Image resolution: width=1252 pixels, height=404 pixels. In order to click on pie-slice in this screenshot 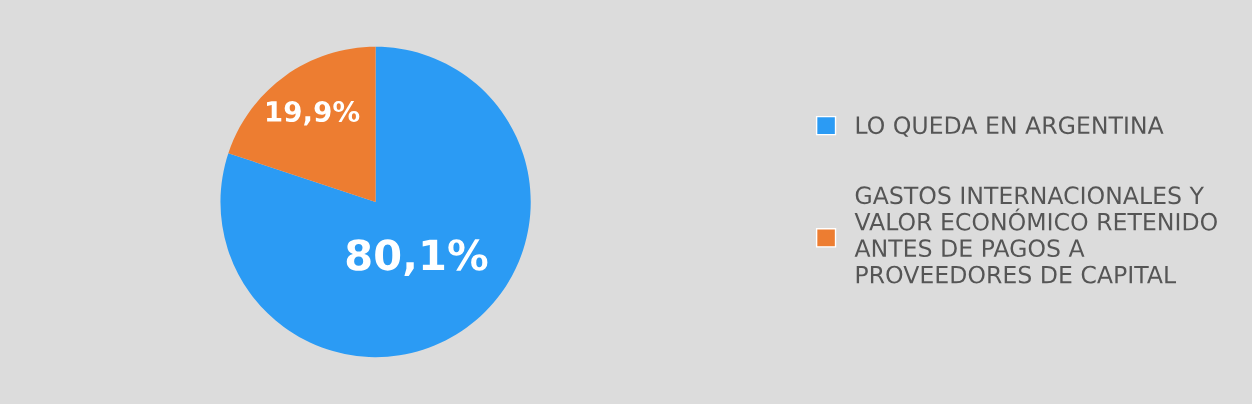, I will do `click(302, 124)`.